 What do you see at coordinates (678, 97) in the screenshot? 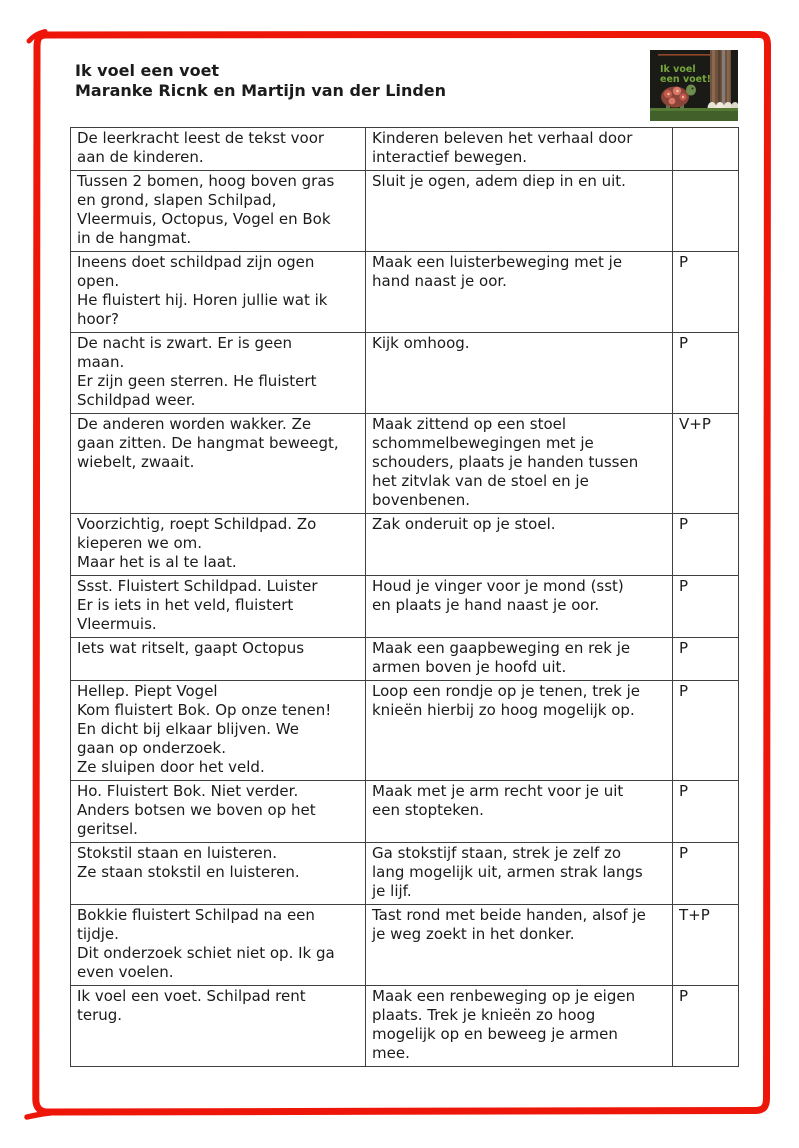
I see `cover-turtle` at bounding box center [678, 97].